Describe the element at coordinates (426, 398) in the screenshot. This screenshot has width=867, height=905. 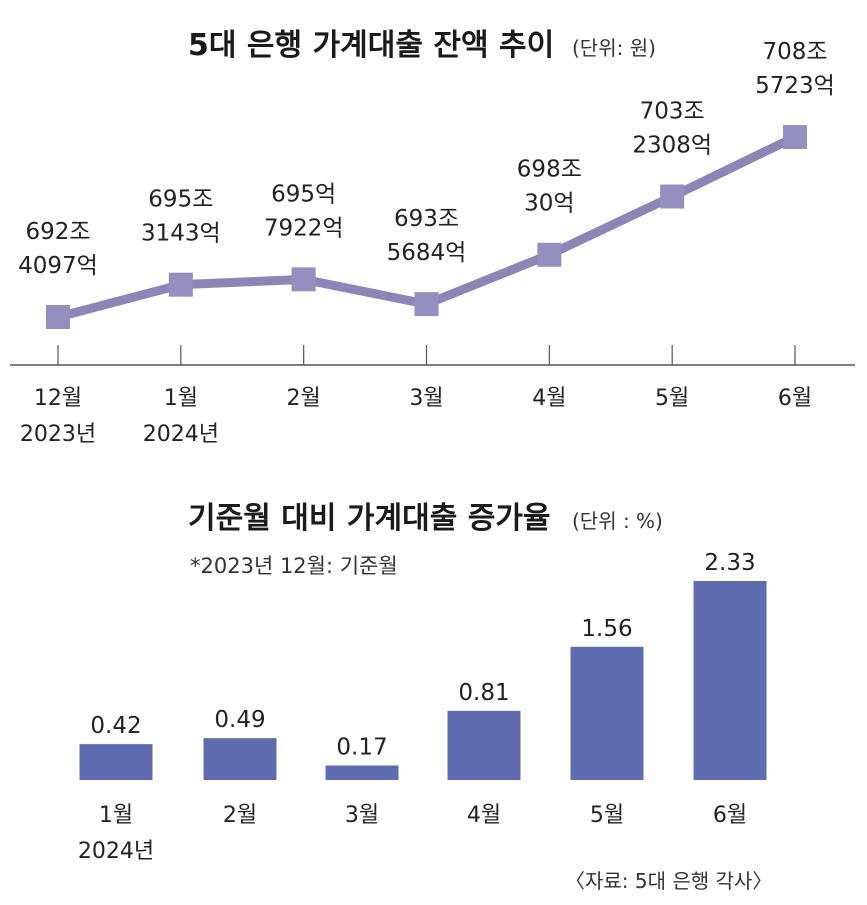
I see `line-x-tick-label: 3월` at that location.